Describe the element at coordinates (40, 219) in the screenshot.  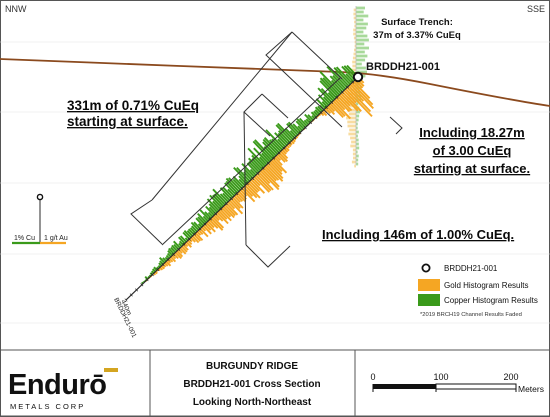
I see `histogram-scale-key: 1% Cu 1 g/t Au` at that location.